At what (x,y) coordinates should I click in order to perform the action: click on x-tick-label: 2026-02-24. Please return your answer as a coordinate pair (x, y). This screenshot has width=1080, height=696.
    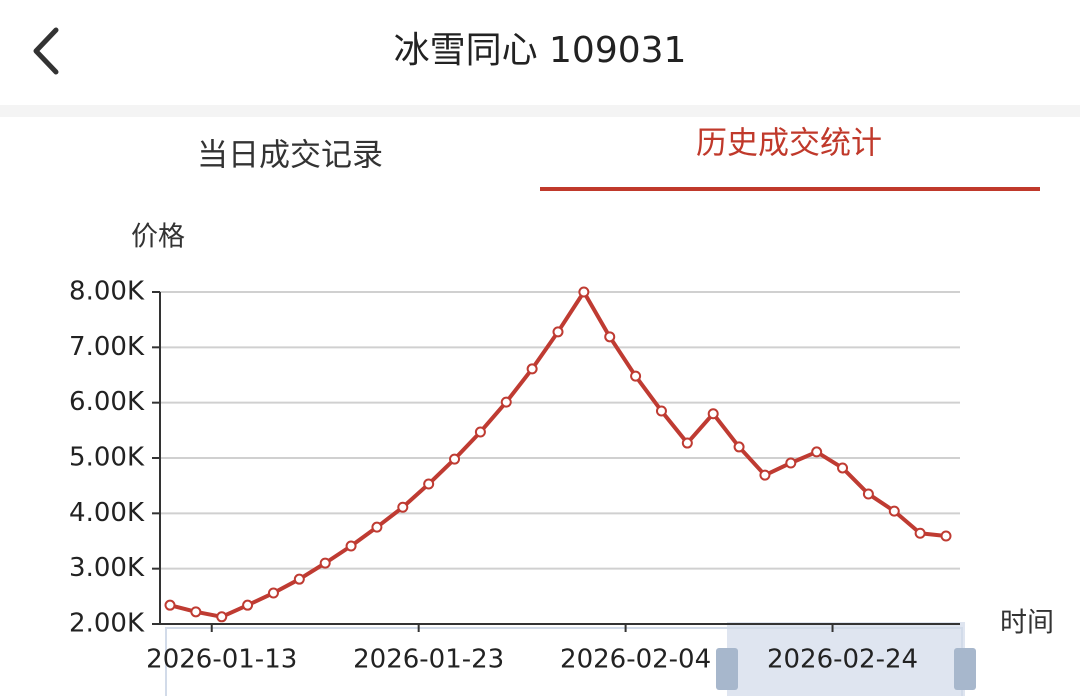
    Looking at the image, I should click on (842, 660).